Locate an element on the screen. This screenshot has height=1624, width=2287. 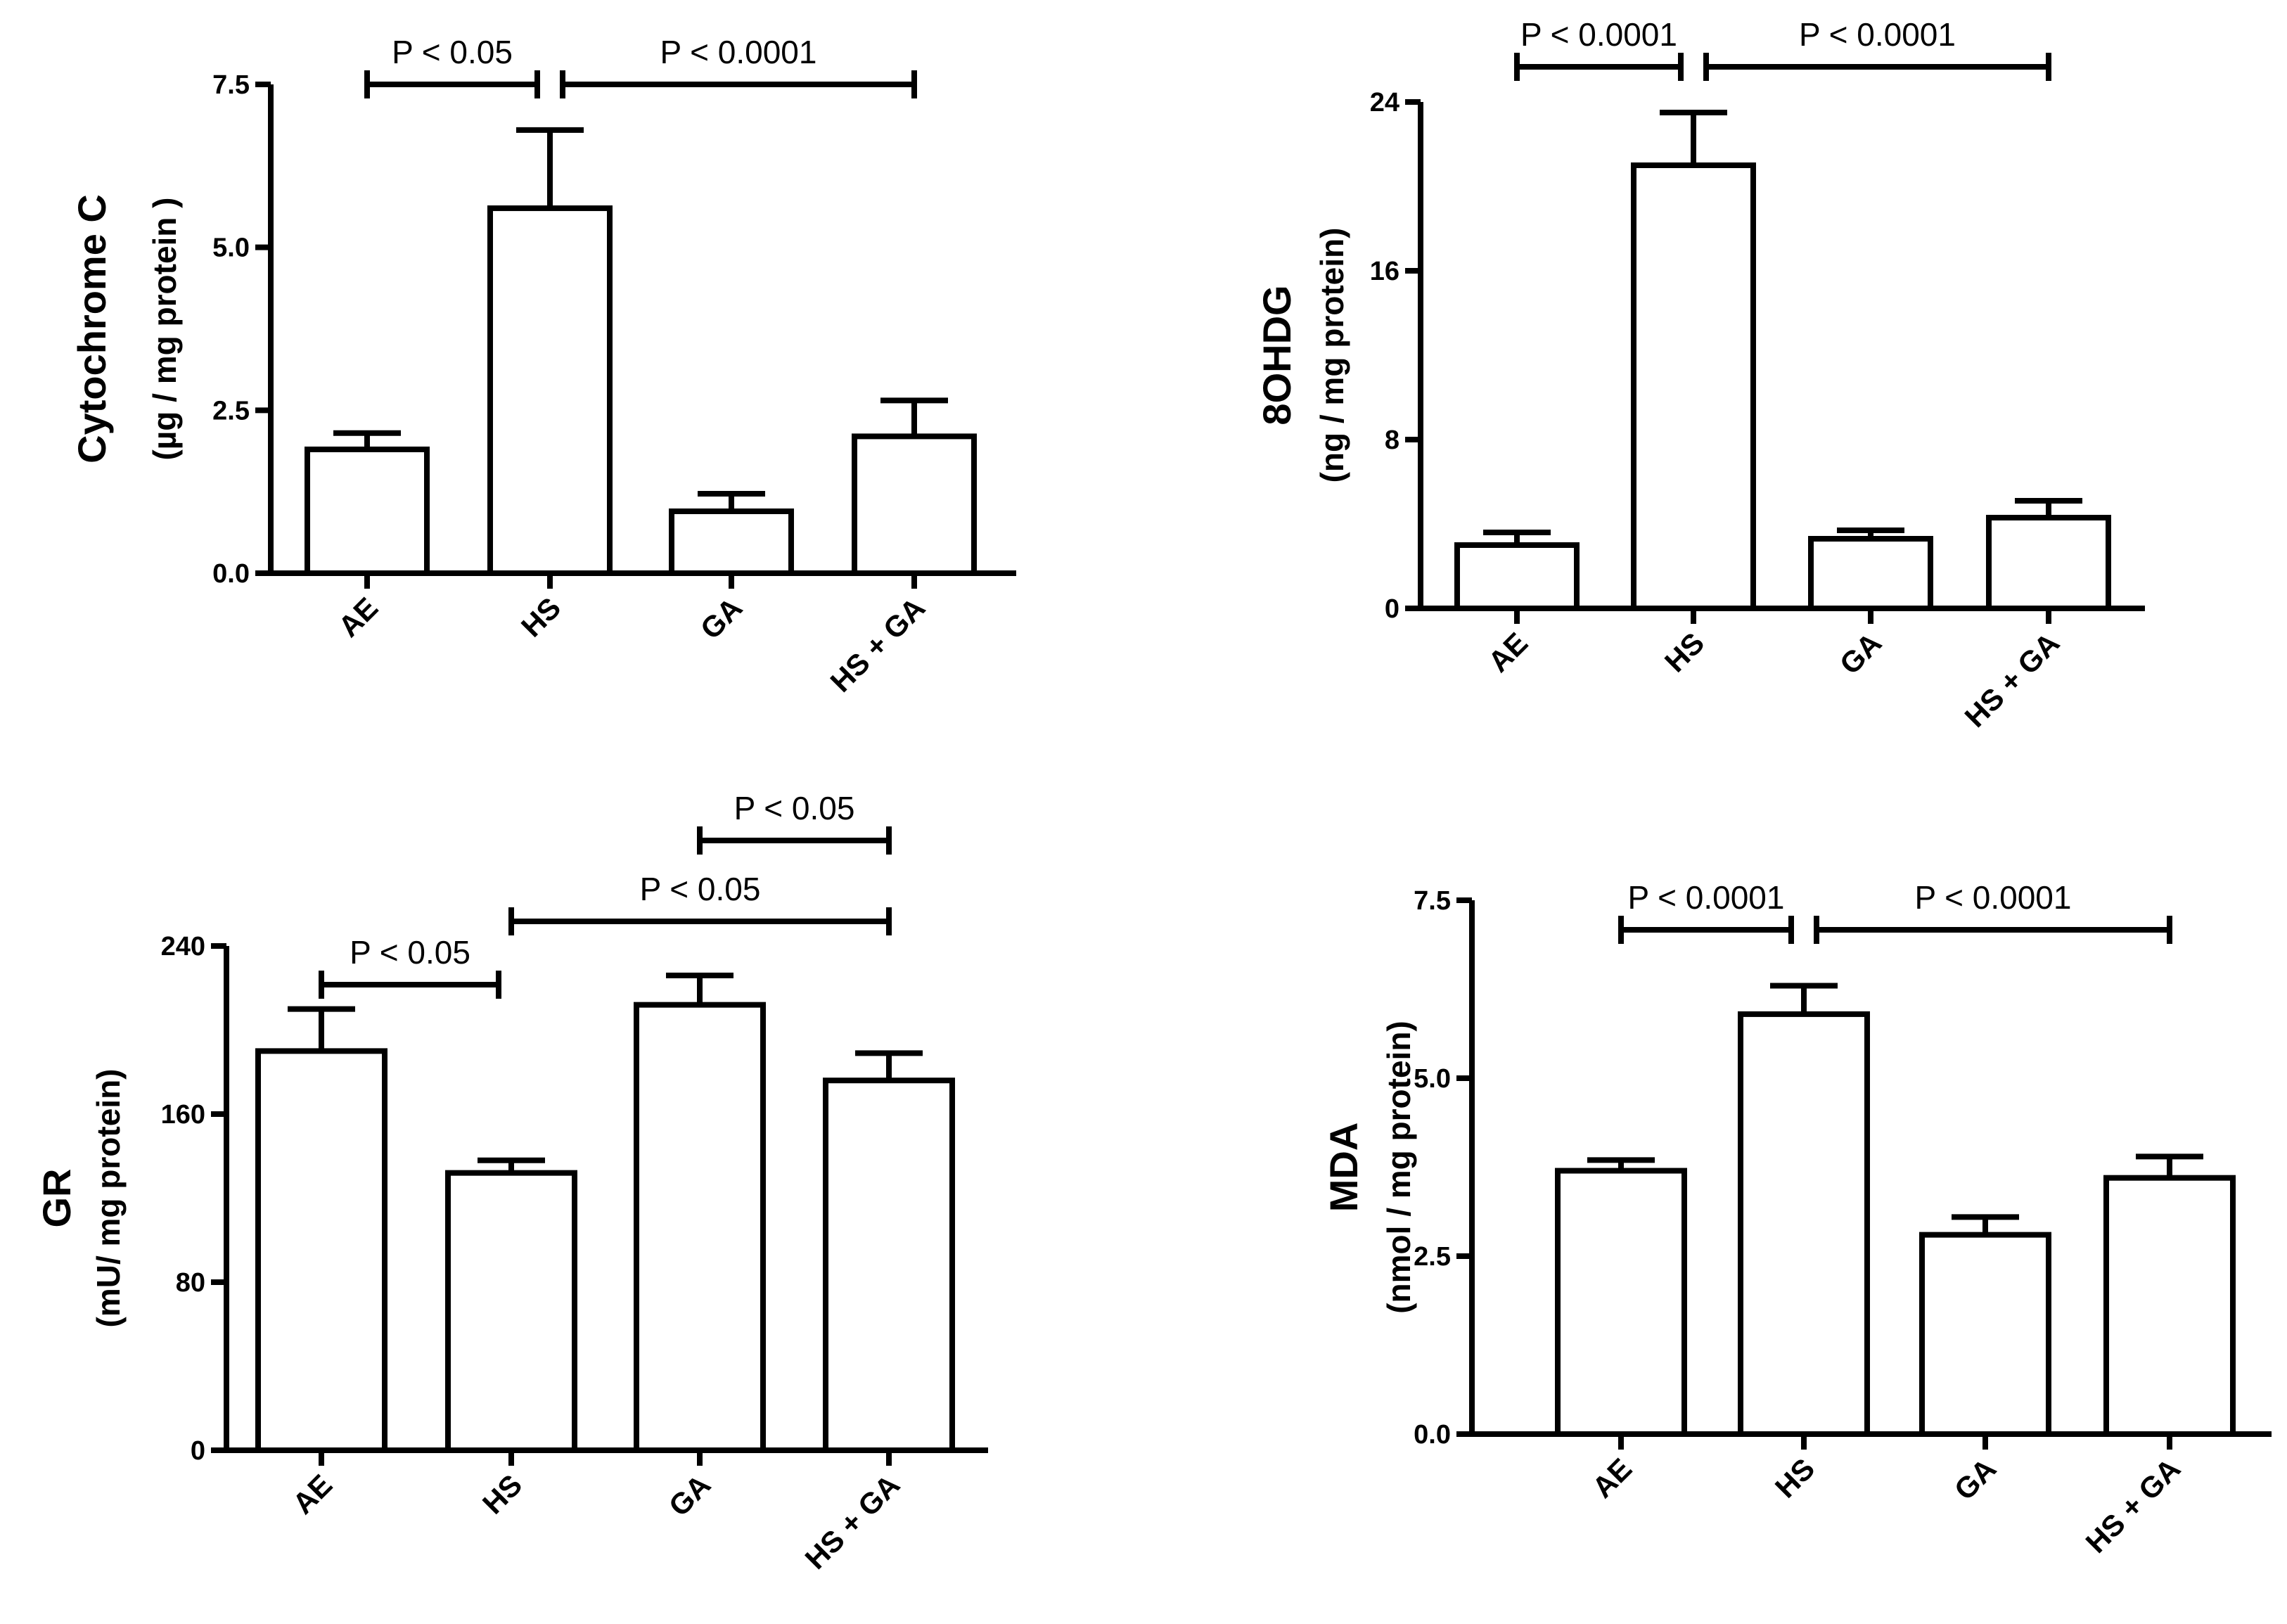
y-axis-title: MDA is located at coordinates (1343, 1168).